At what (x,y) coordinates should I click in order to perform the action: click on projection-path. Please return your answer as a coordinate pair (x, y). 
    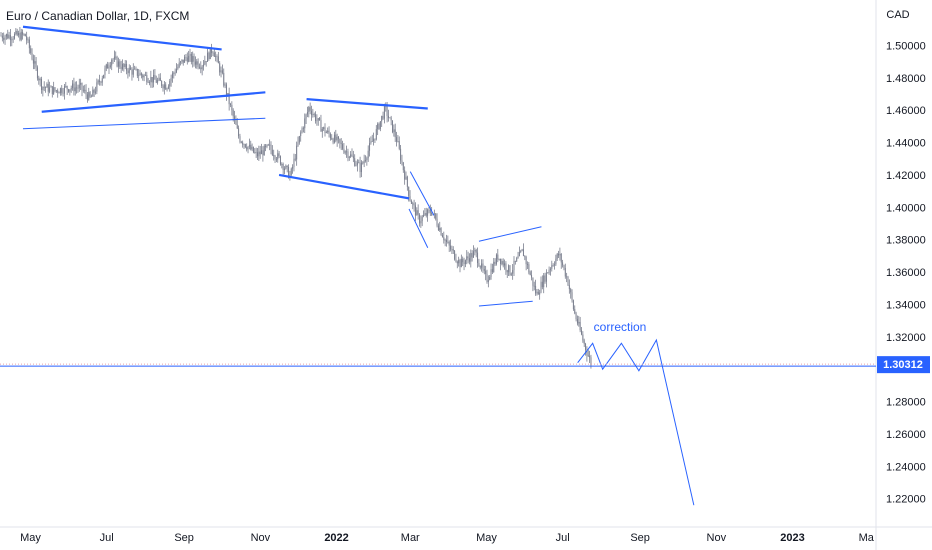
    Looking at the image, I should click on (636, 422).